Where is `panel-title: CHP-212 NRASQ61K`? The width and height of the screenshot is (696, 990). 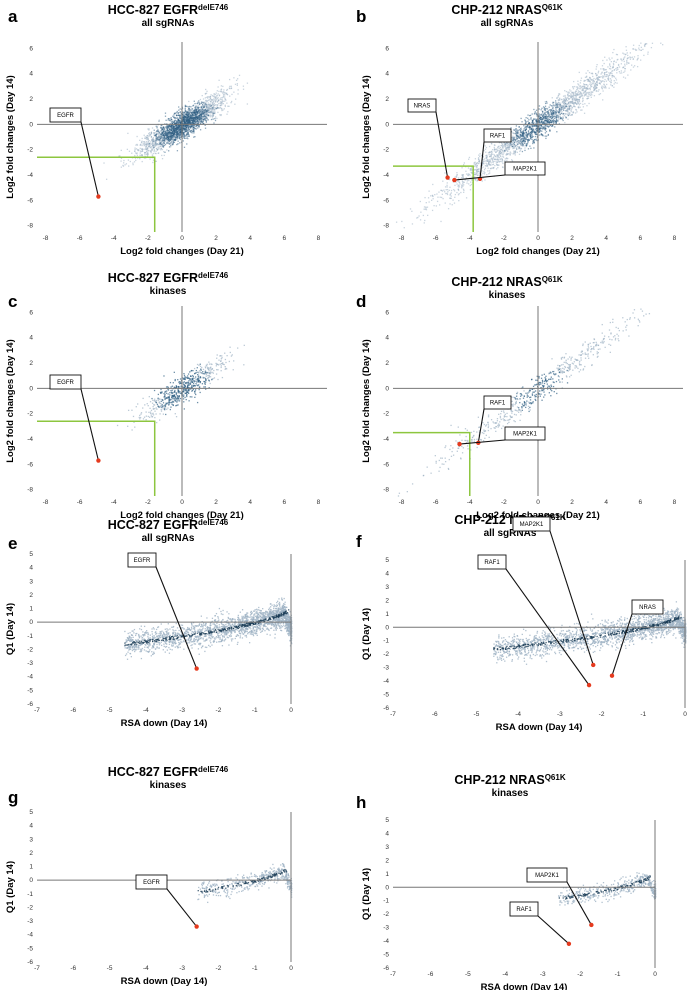
panel-title: CHP-212 NRASQ61K is located at coordinates (506, 10).